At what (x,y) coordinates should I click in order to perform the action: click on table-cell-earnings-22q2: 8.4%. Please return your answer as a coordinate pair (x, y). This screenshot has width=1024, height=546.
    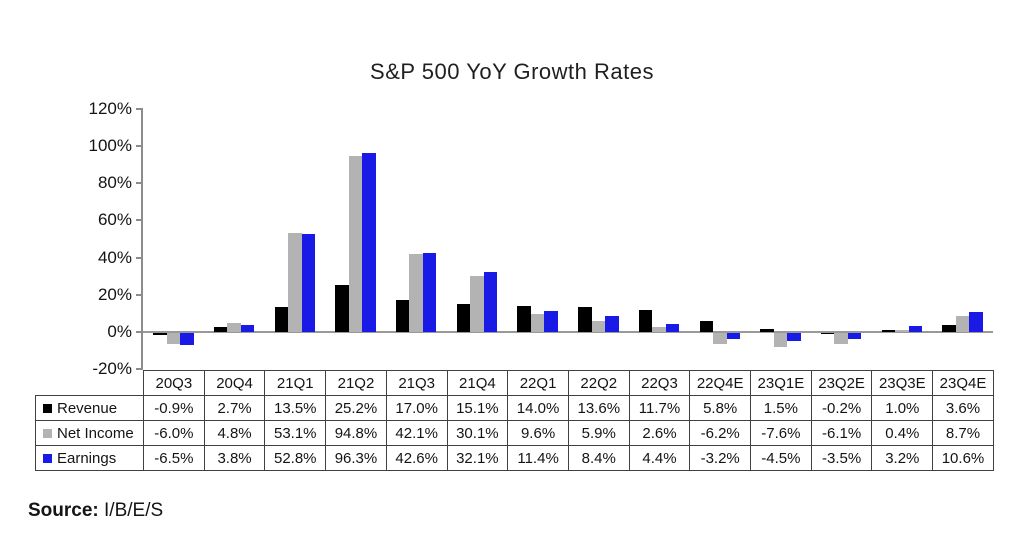
    Looking at the image, I should click on (598, 458).